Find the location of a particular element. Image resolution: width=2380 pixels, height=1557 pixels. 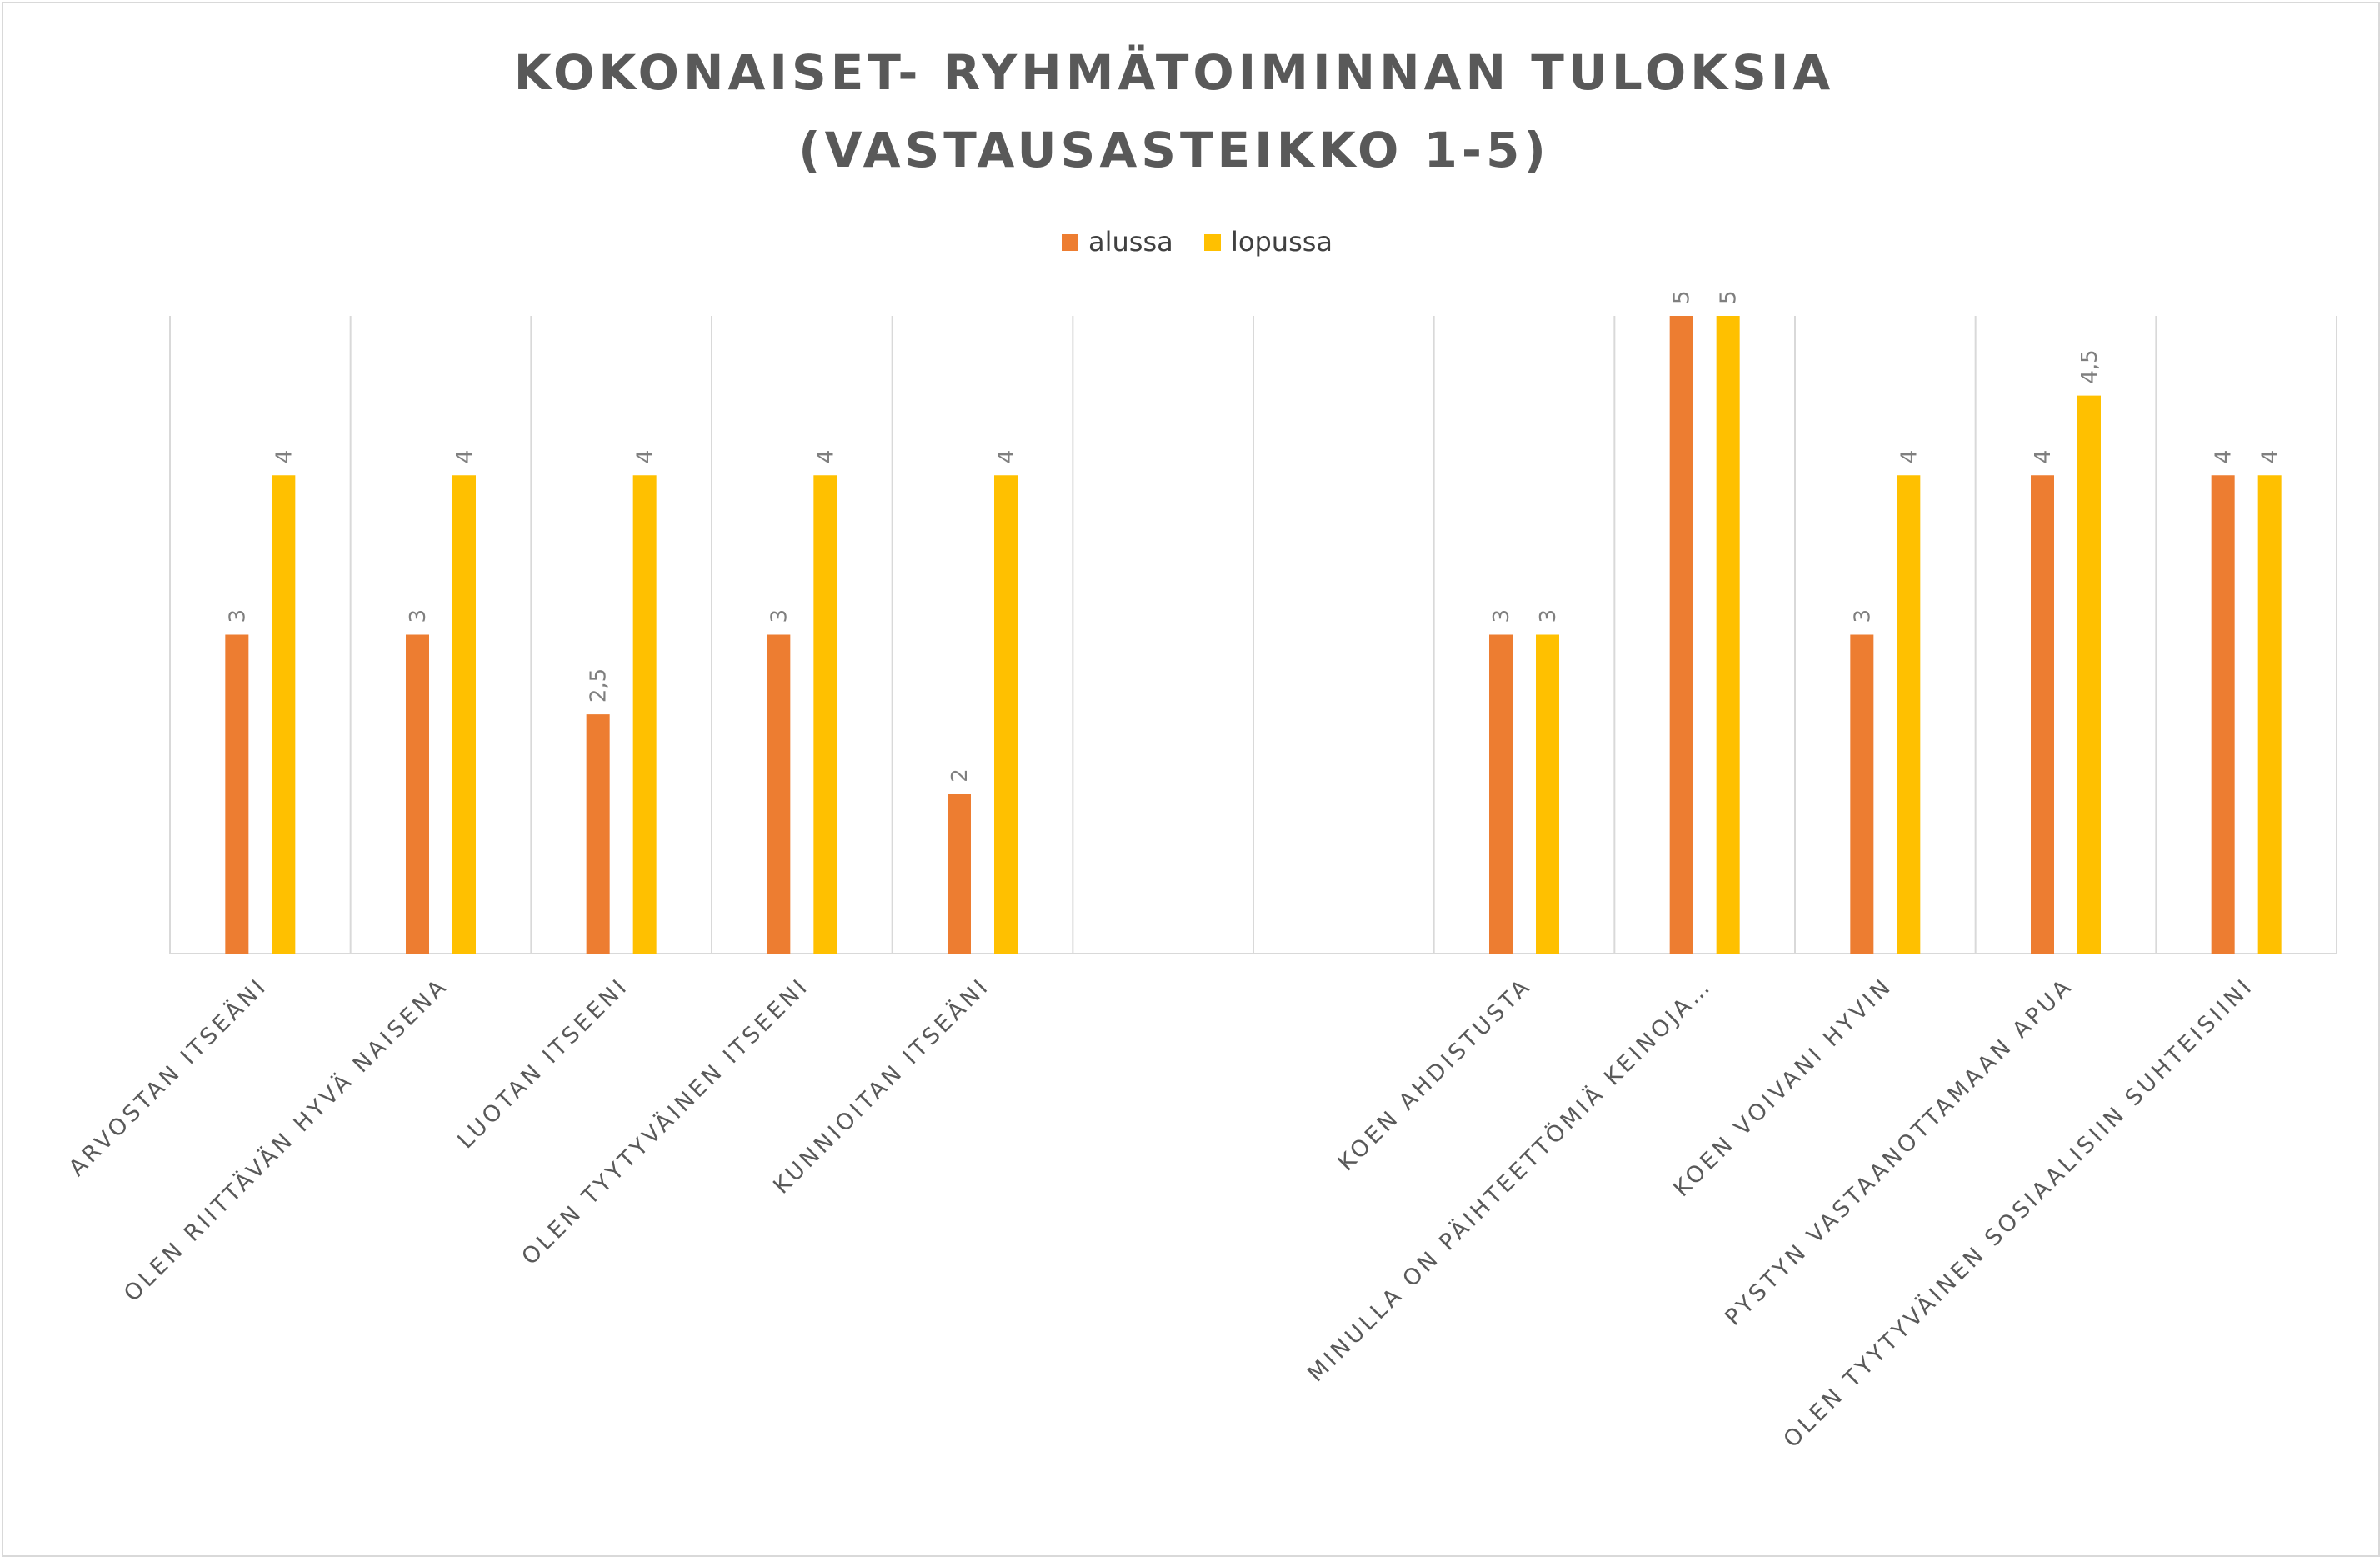

data-label-alussa: 2 is located at coordinates (960, 775).